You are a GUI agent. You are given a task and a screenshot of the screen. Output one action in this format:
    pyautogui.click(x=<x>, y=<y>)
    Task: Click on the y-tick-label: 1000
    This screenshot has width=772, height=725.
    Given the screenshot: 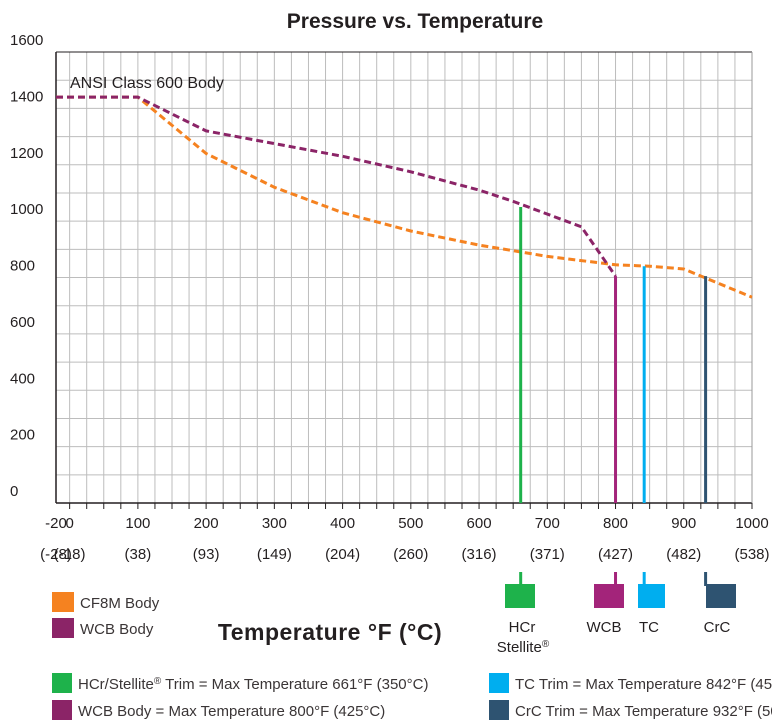 What is the action you would take?
    pyautogui.click(x=26, y=209)
    